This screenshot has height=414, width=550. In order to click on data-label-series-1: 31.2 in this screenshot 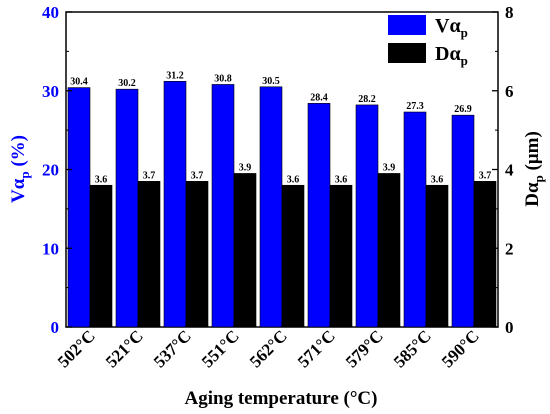, I will do `click(175, 75)`.